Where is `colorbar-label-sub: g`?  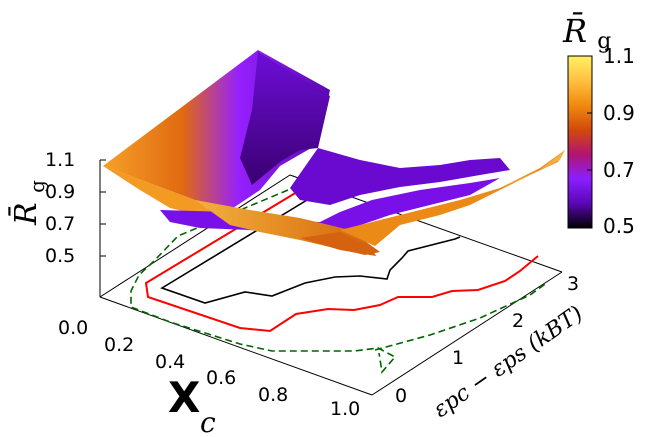 colorbar-label-sub: g is located at coordinates (604, 41).